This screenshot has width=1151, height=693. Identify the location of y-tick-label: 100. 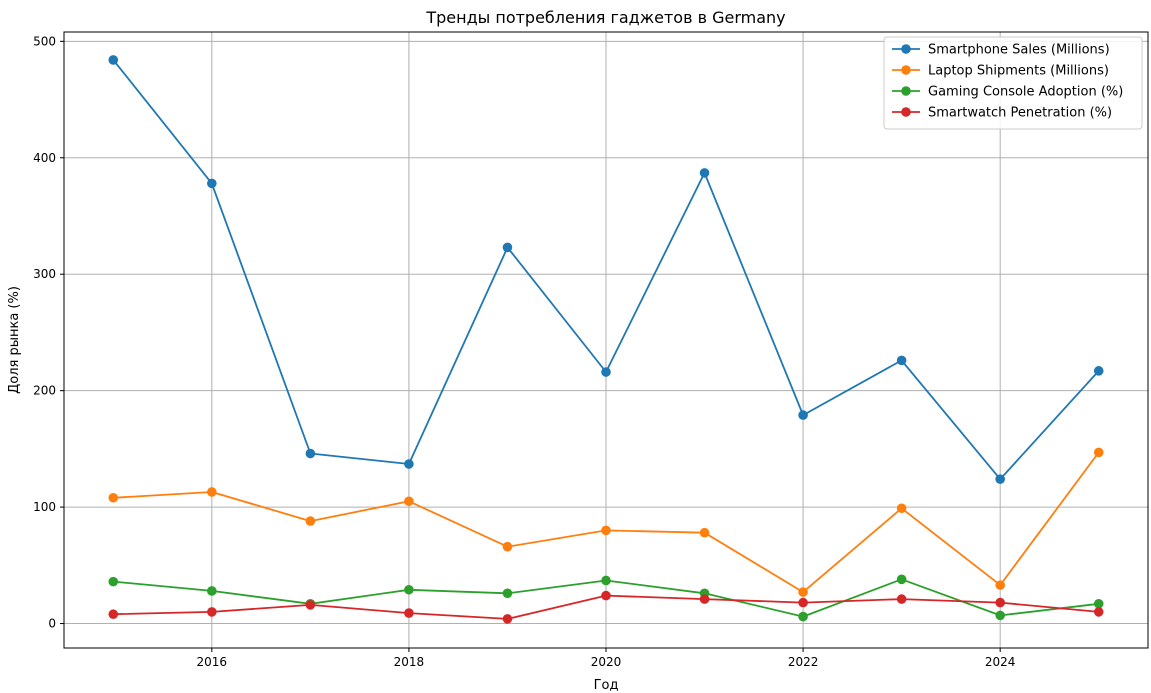
(44, 507).